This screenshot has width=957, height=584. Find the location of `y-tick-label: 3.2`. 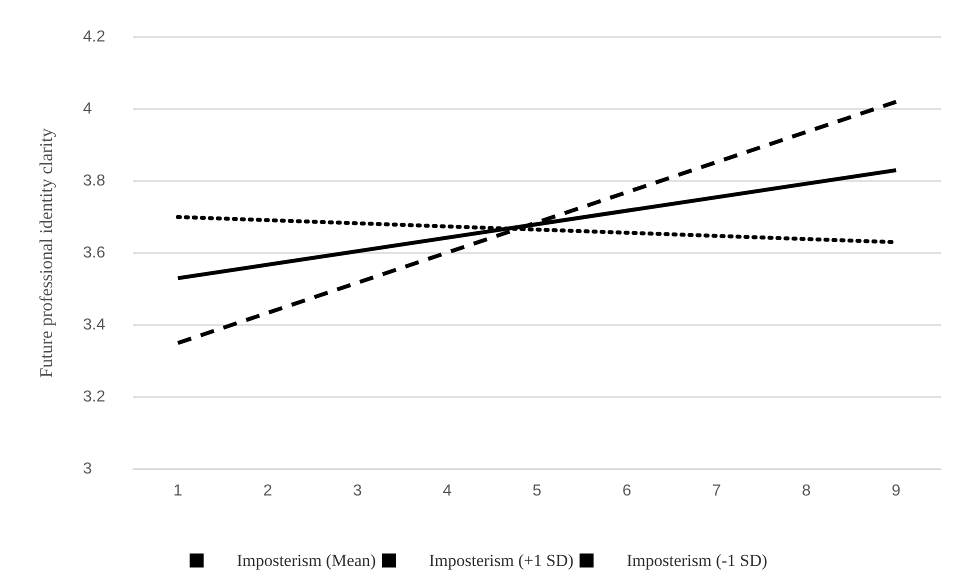

y-tick-label: 3.2 is located at coordinates (94, 397).